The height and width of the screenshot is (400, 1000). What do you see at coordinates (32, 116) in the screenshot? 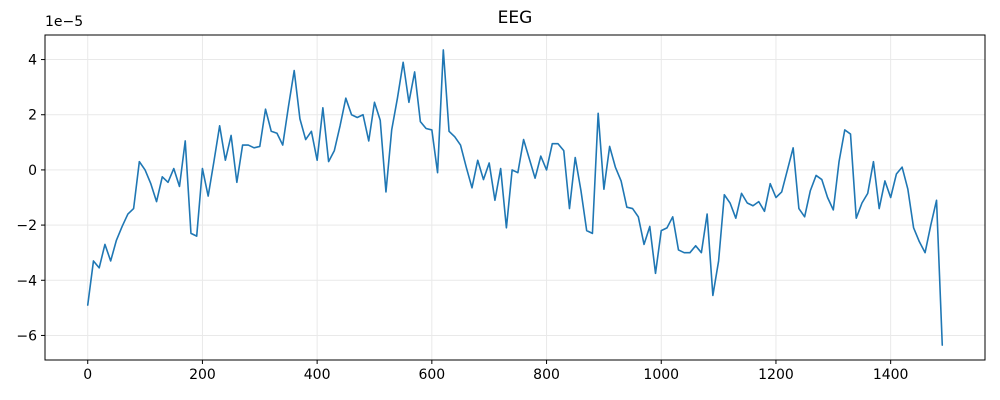
I see `y-tick-label: 2` at bounding box center [32, 116].